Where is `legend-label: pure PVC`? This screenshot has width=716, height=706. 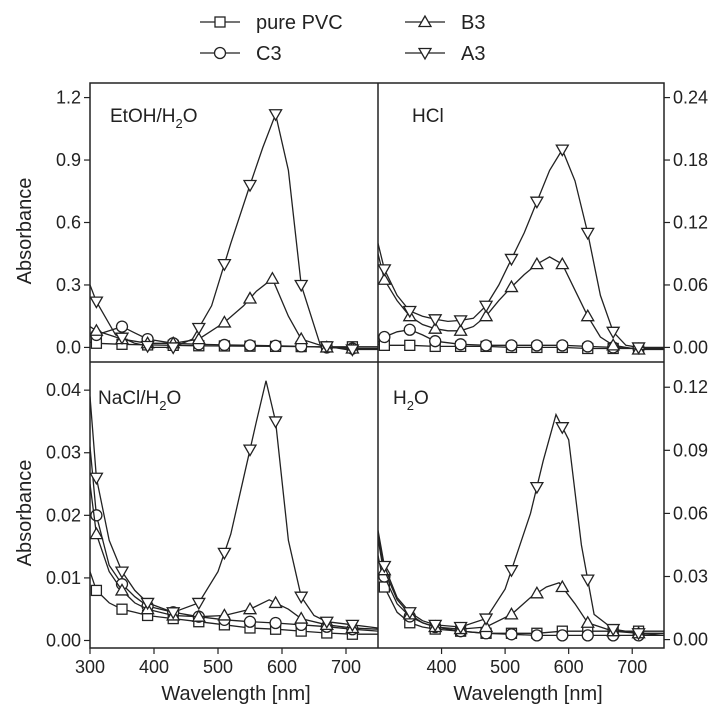 legend-label: pure PVC is located at coordinates (299, 23).